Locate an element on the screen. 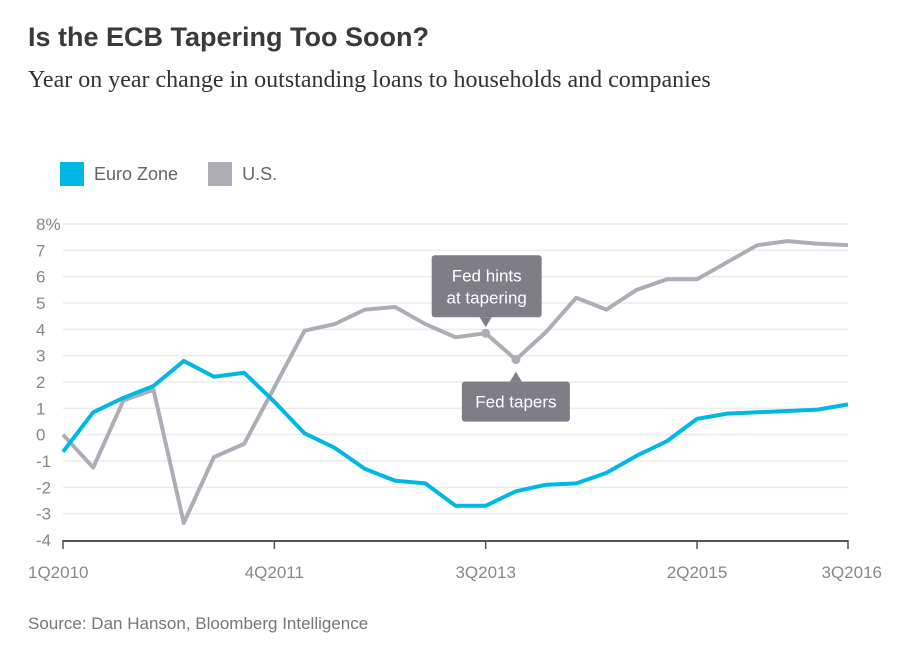 Image resolution: width=918 pixels, height=665 pixels. legend-label-us: U.S. is located at coordinates (260, 173).